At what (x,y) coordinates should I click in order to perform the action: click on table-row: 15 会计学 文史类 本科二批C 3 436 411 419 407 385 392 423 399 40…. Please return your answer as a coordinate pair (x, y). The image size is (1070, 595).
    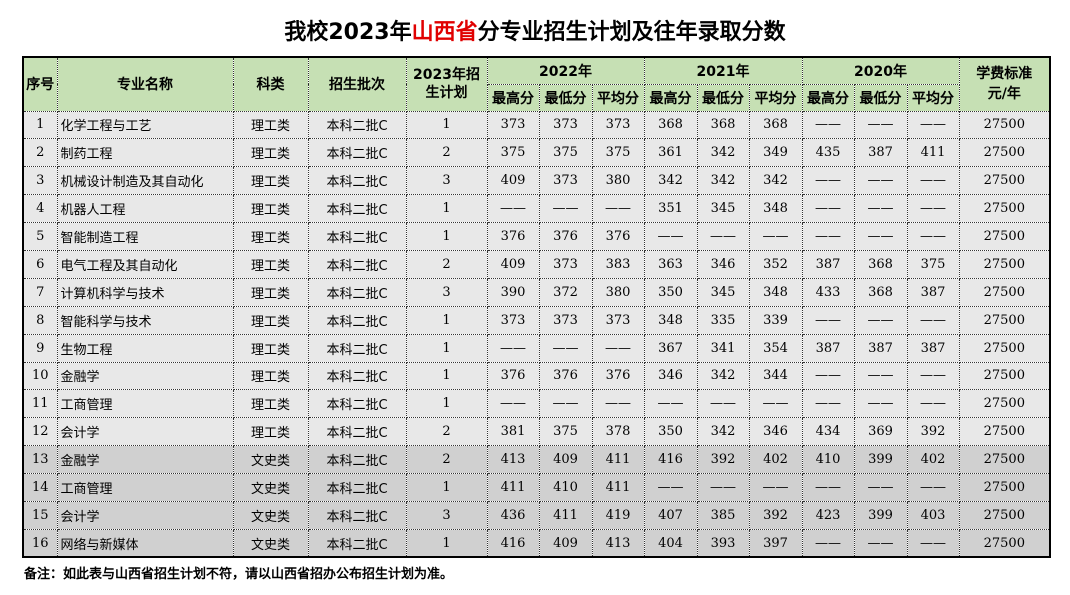
    Looking at the image, I should click on (536, 515).